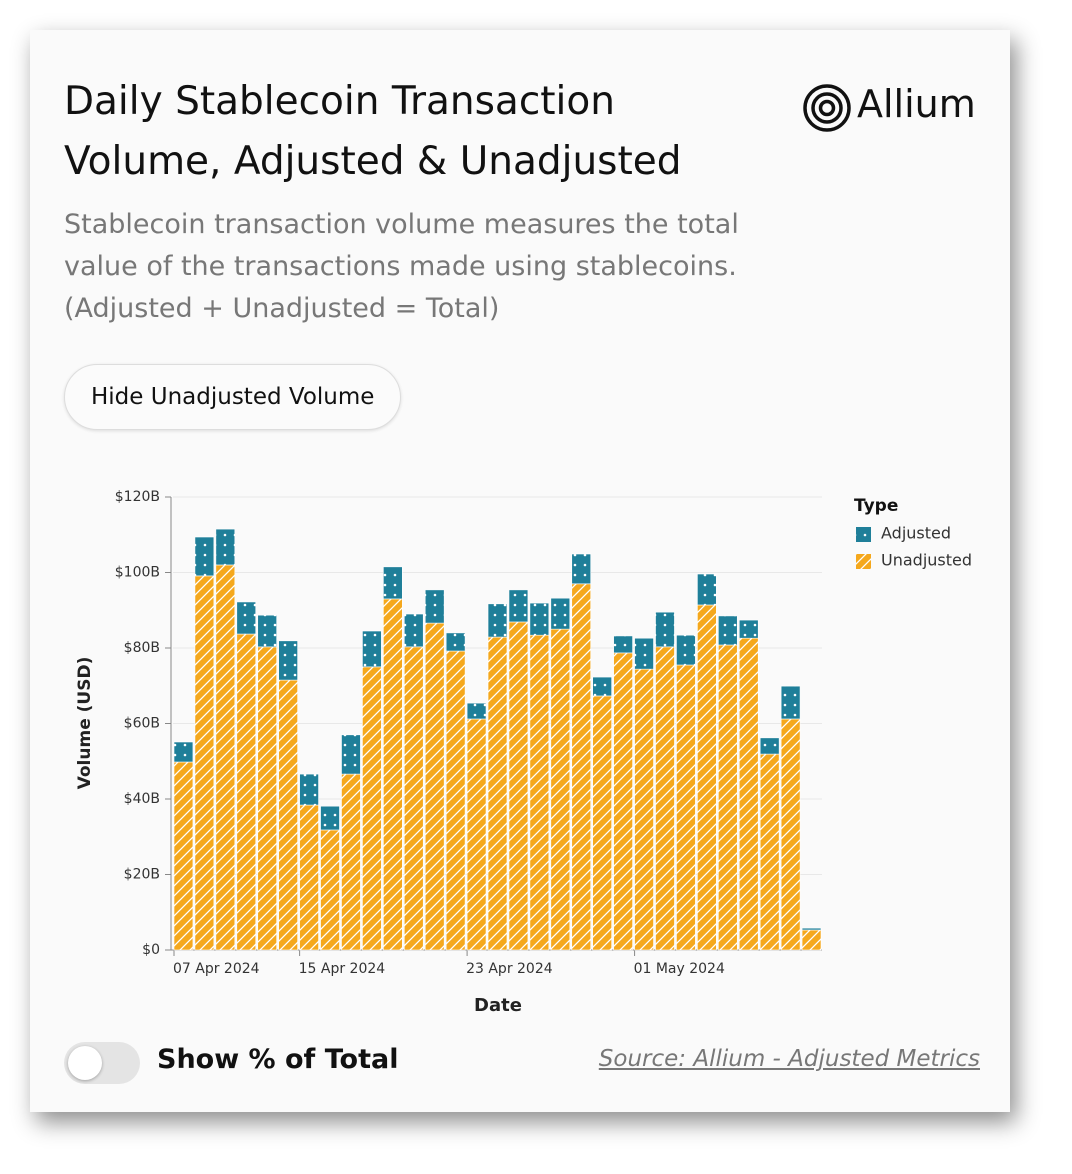 The height and width of the screenshot is (1174, 1072). What do you see at coordinates (916, 104) in the screenshot?
I see `logo-text: Allium` at bounding box center [916, 104].